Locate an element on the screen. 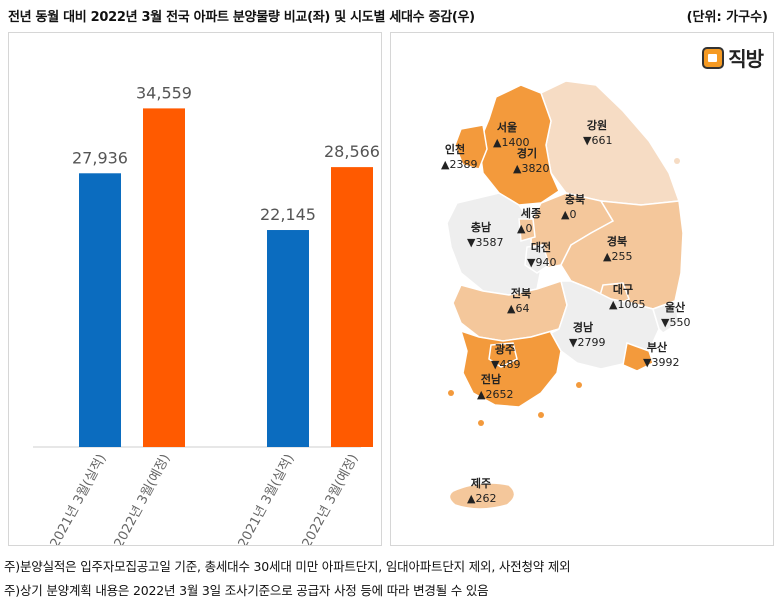 This screenshot has height=608, width=780. region-change-label: ▲64 is located at coordinates (518, 308).